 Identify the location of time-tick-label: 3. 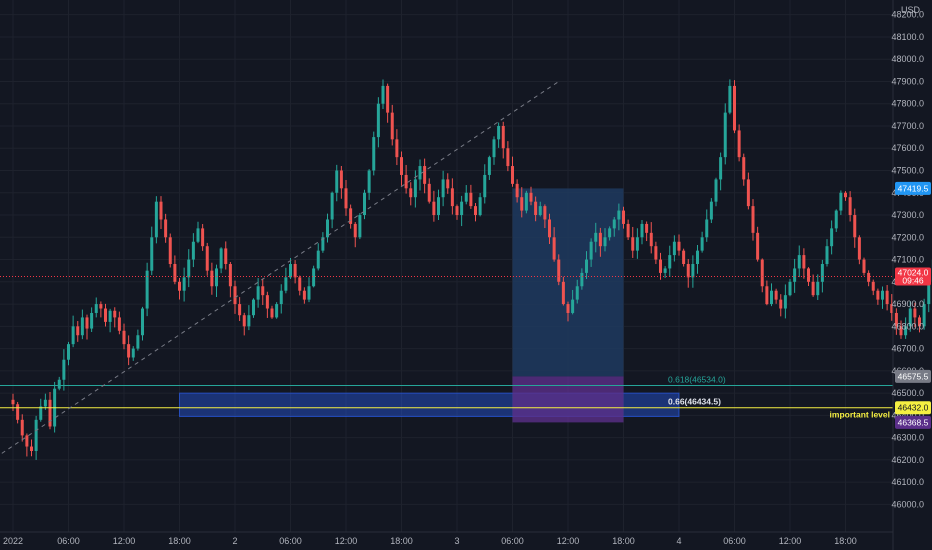
(456, 541).